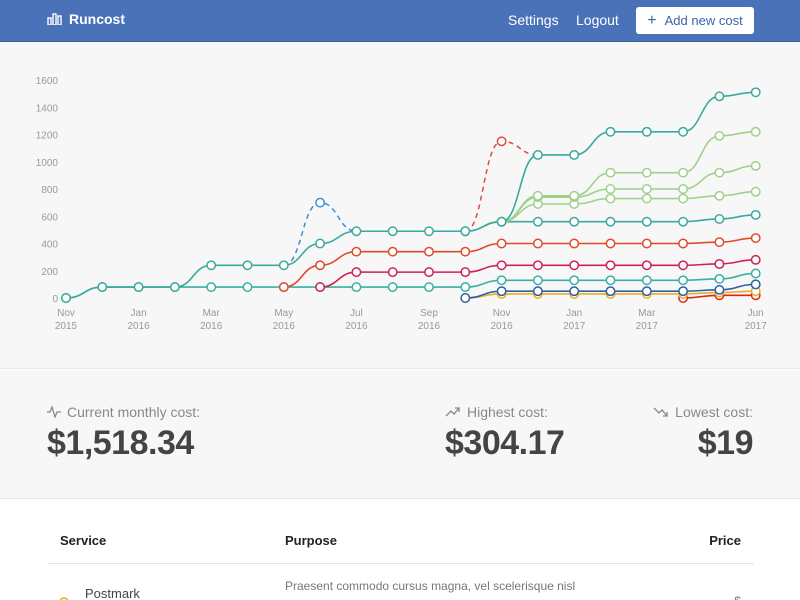 The width and height of the screenshot is (800, 600). Describe the element at coordinates (134, 412) in the screenshot. I see `current-cost-label: Current monthly cost:` at that location.